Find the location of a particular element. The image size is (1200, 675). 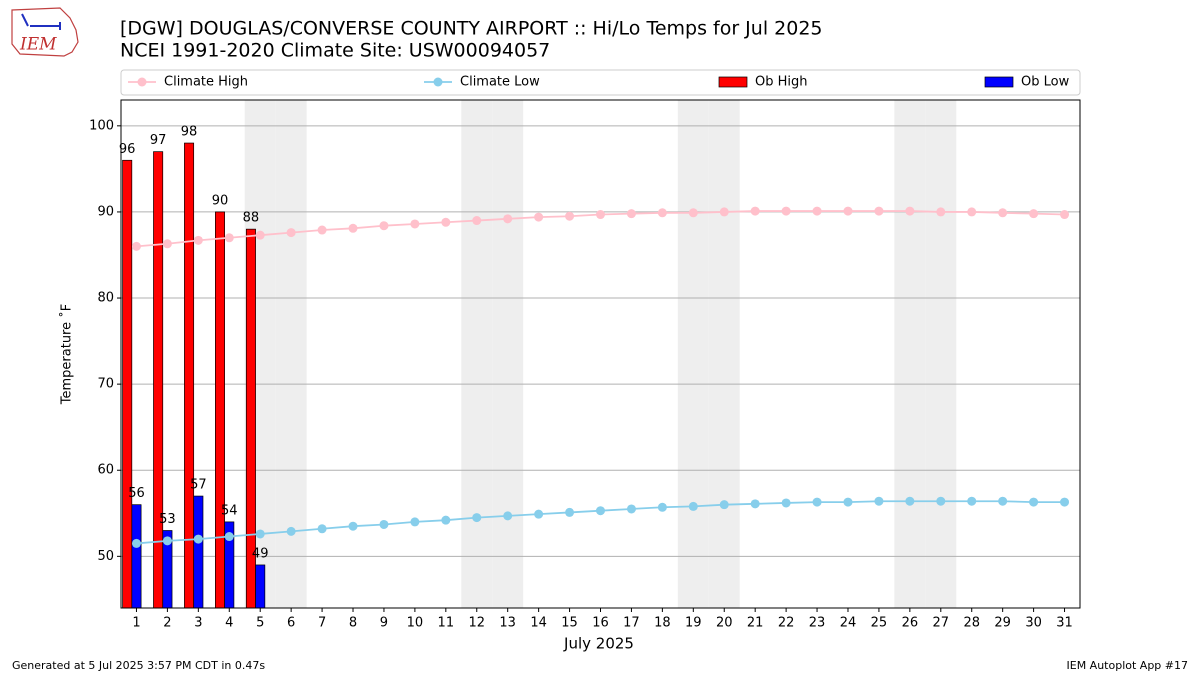

logo-icon is located at coordinates (41, 21).